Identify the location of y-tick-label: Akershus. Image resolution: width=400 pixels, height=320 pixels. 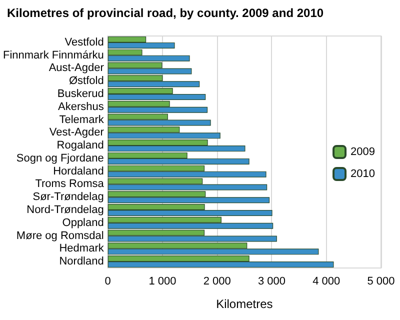
(81, 106).